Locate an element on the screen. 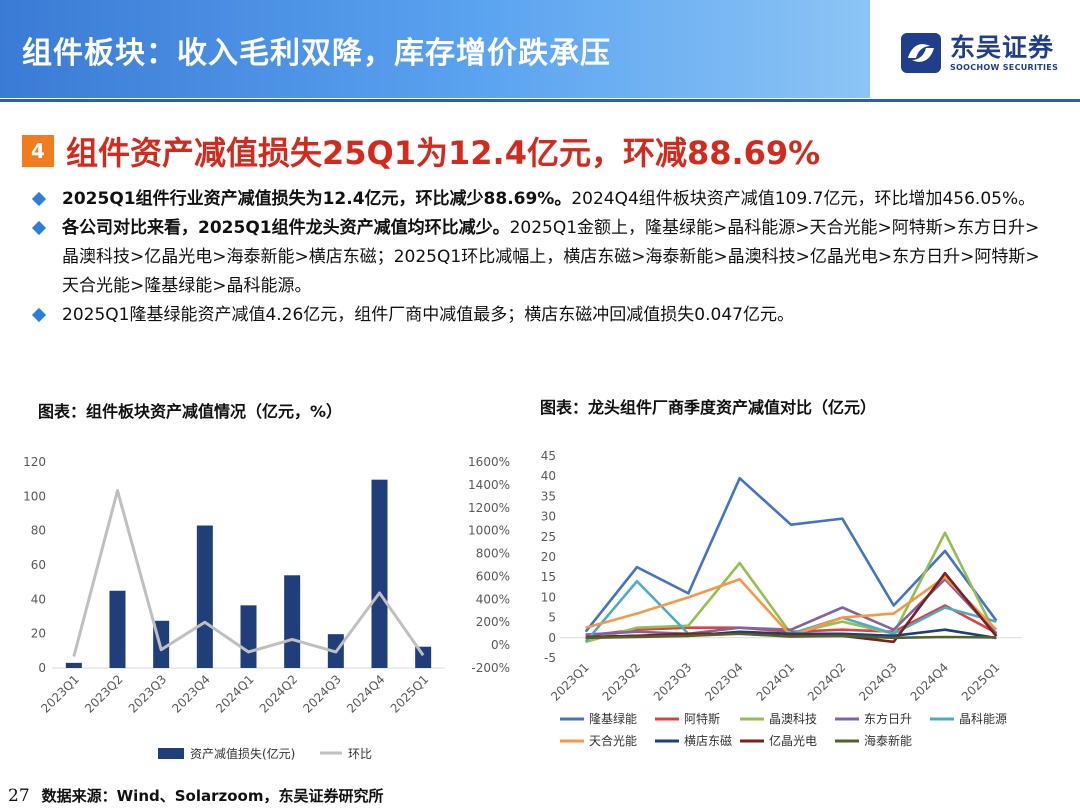  logo-english-name: SOOCHOW SECURITIES is located at coordinates (1004, 67).